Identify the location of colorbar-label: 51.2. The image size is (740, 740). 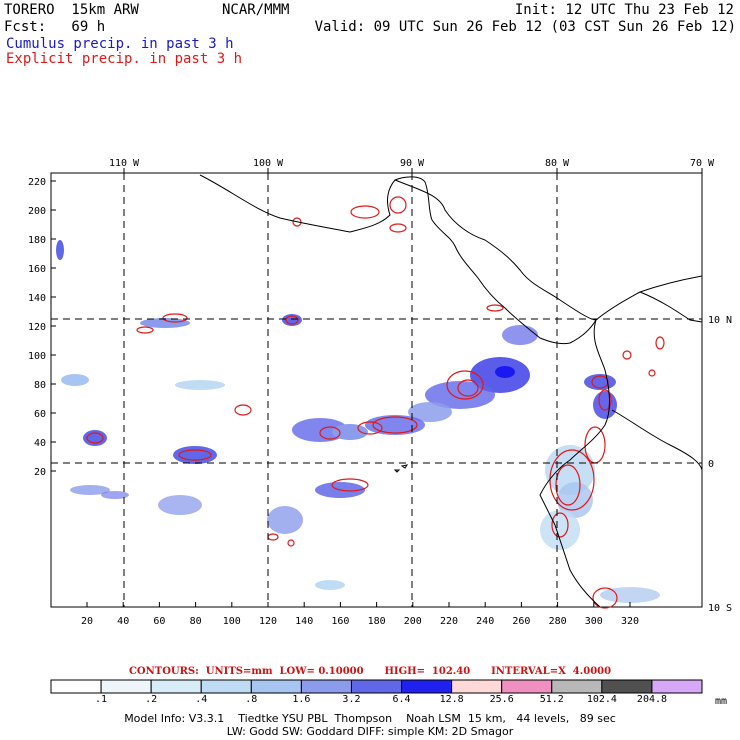
(551, 699).